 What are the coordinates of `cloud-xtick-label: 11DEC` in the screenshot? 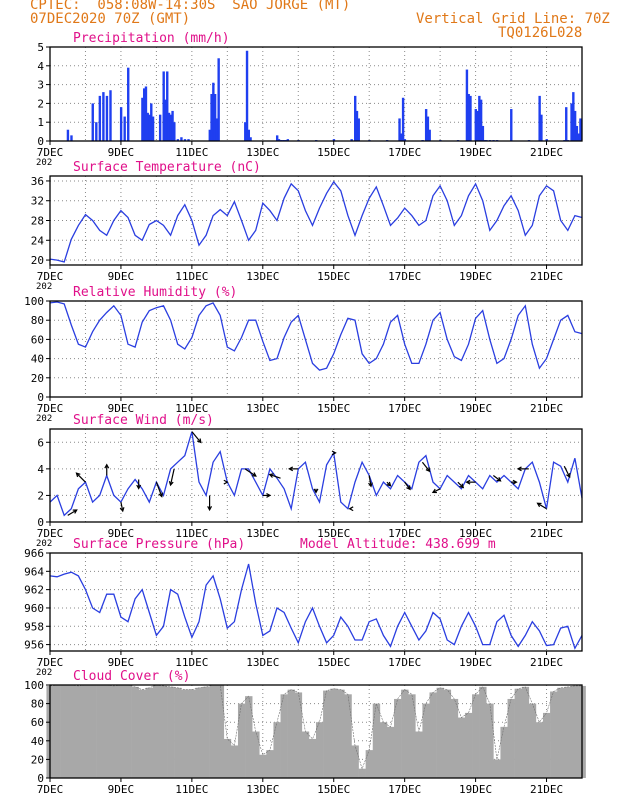 It's located at (191, 789).